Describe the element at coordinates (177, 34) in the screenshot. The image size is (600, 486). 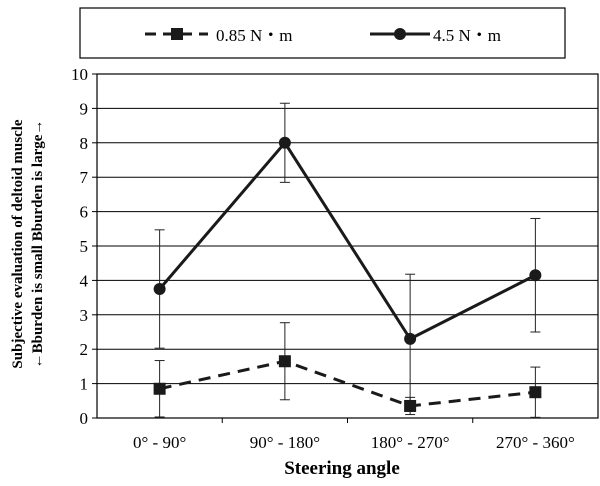
I see `legend-marker-square` at that location.